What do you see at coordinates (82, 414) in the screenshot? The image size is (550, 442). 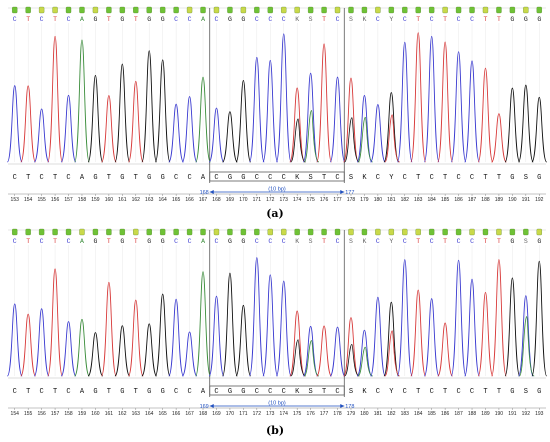 I see `position-number: 159` at bounding box center [82, 414].